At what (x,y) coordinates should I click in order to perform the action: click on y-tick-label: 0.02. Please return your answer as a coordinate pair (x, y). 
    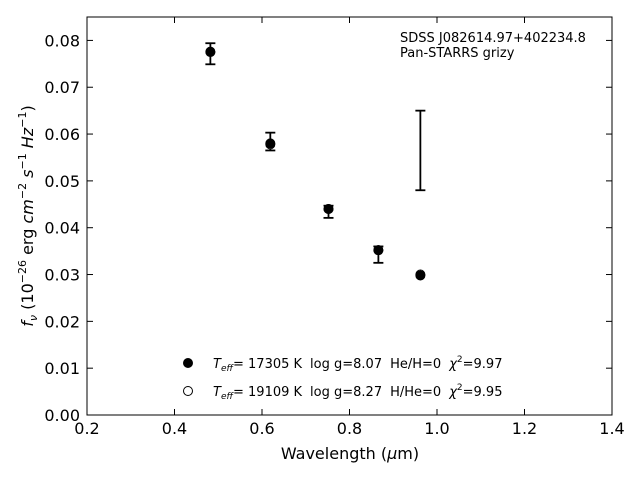
    Looking at the image, I should click on (62, 321).